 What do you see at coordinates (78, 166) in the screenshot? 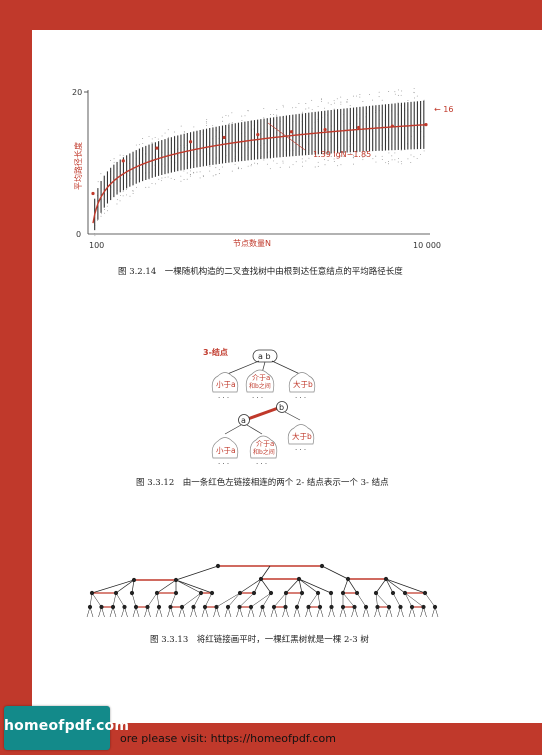
I see `y-axis-label: 平均路径长度` at bounding box center [78, 166].